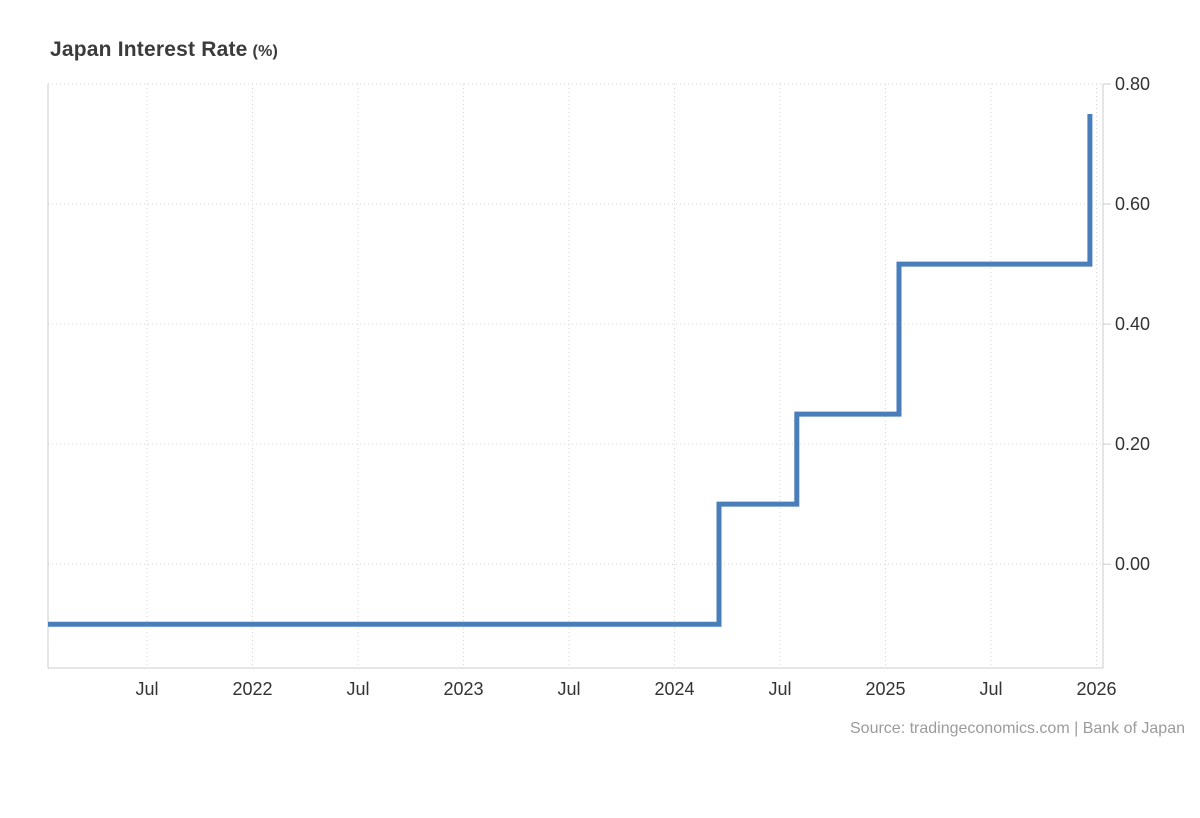 The image size is (1200, 818). Describe the element at coordinates (1132, 324) in the screenshot. I see `y-tick-label: 0.40` at that location.